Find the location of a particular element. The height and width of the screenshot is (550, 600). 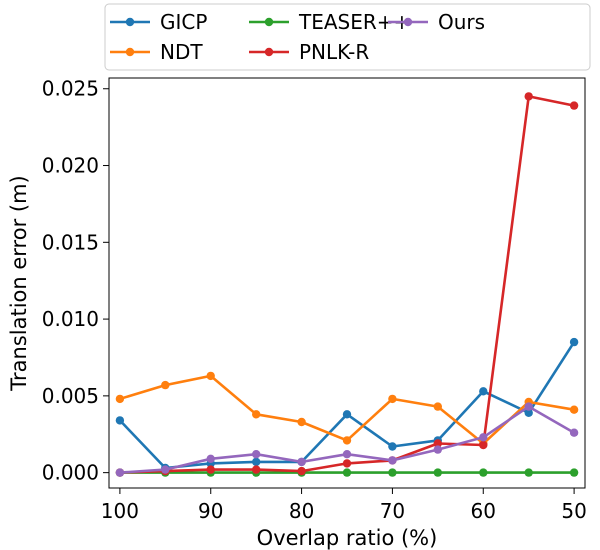

x-tick-label: 100 is located at coordinates (120, 511).